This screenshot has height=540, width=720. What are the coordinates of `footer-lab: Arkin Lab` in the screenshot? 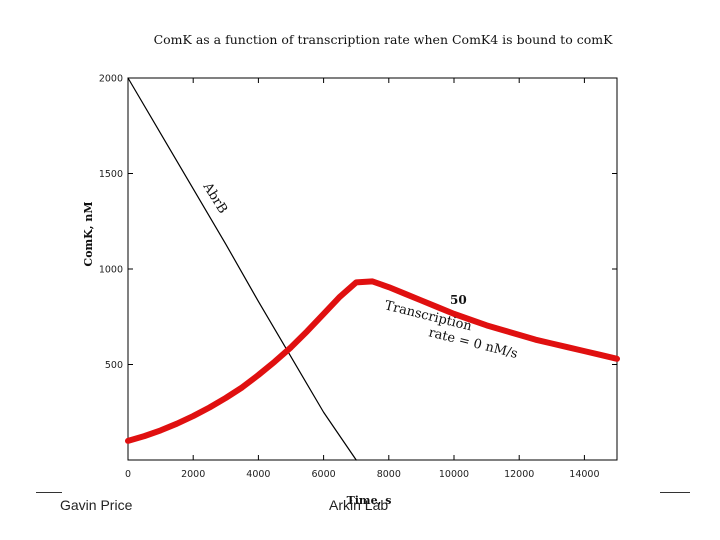 It's located at (359, 505).